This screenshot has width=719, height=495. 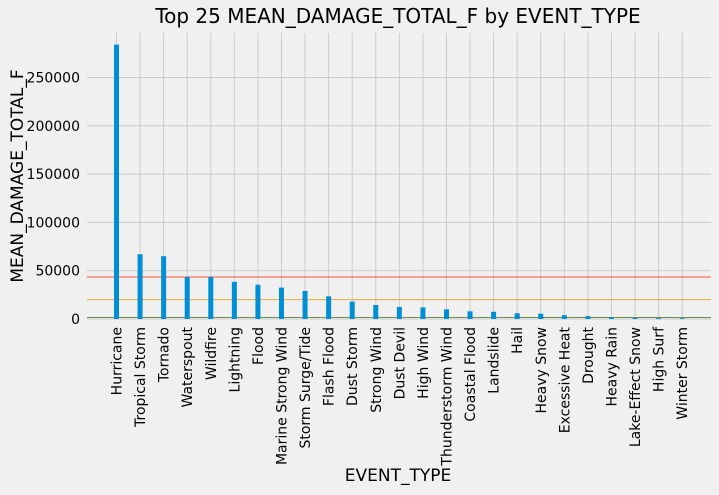 What do you see at coordinates (565, 379) in the screenshot?
I see `x-tick-label: Excessive Heat` at bounding box center [565, 379].